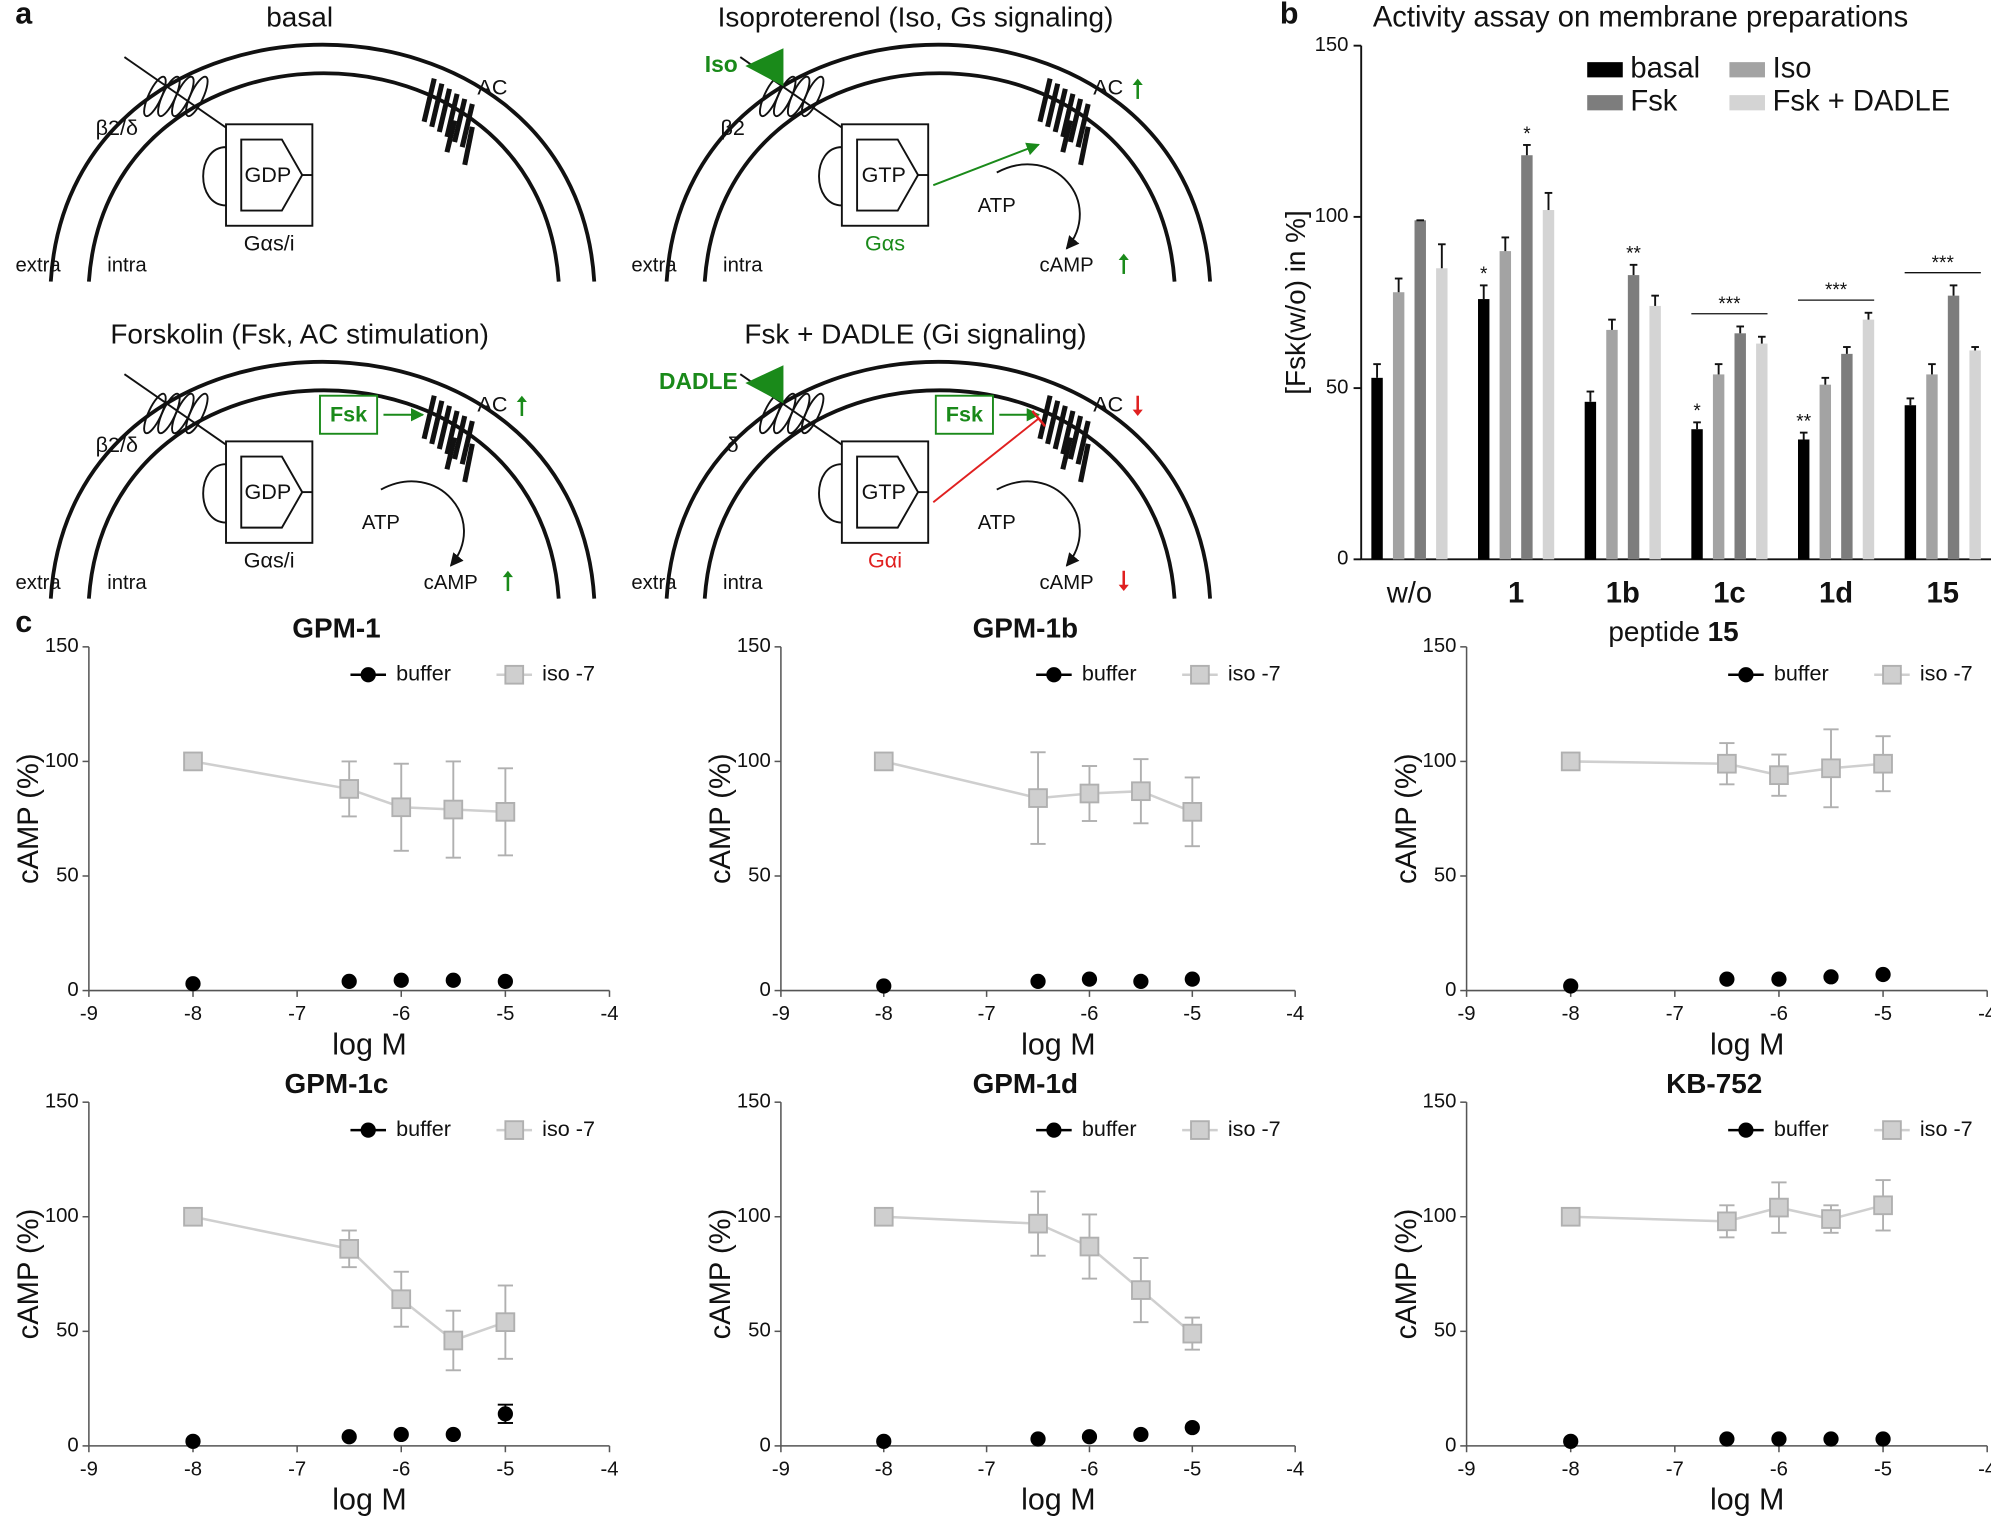 This screenshot has height=1522, width=1991. Describe the element at coordinates (764, 384) in the screenshot. I see `ligand-shape` at that location.